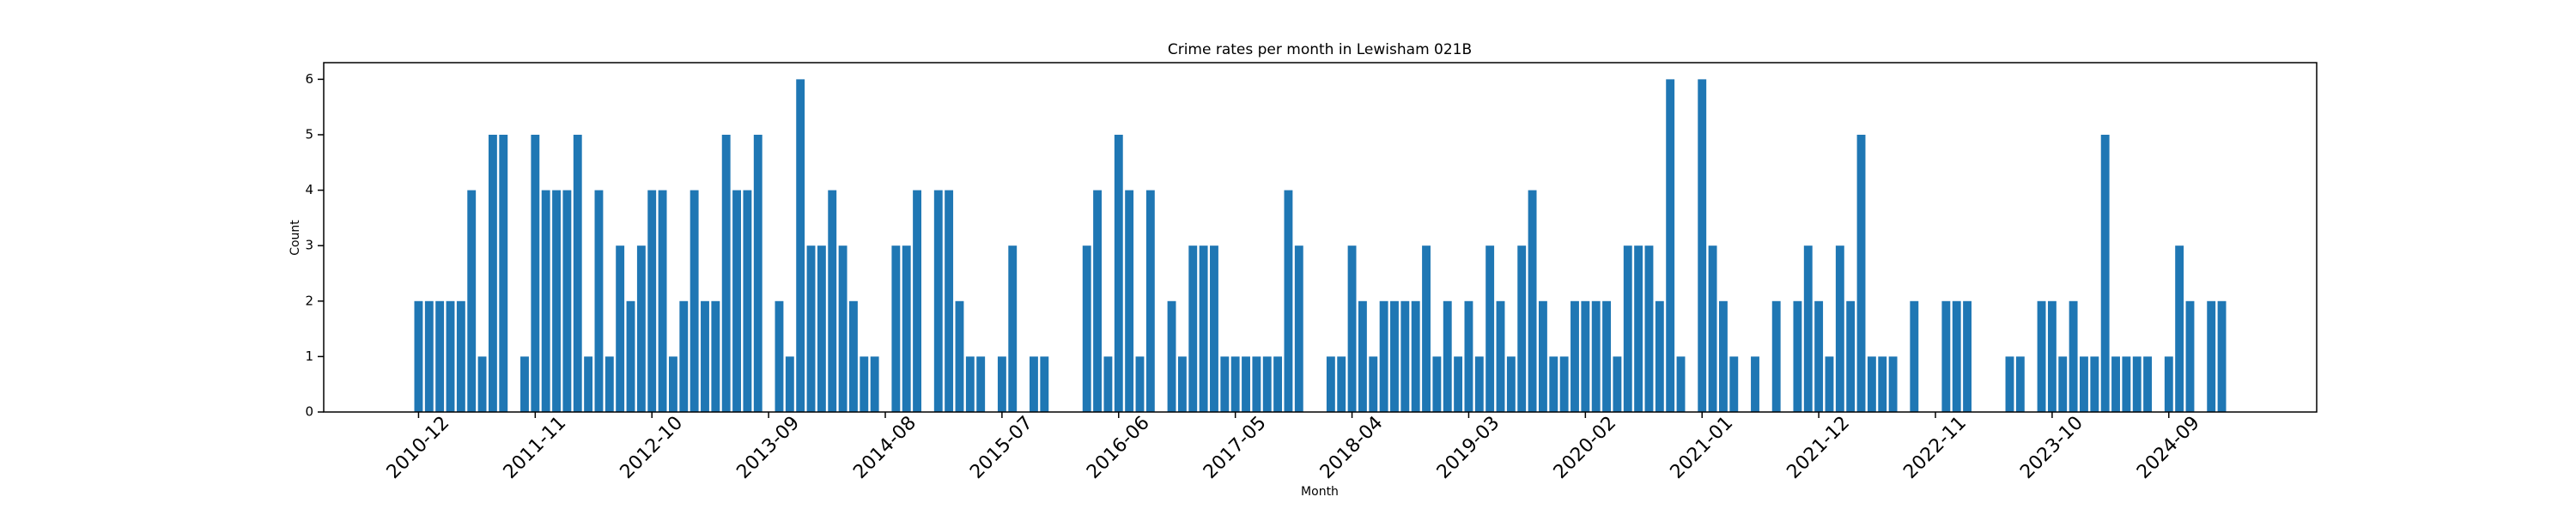  What do you see at coordinates (768, 447) in the screenshot?
I see `x-tick-label: 2013-09` at bounding box center [768, 447].